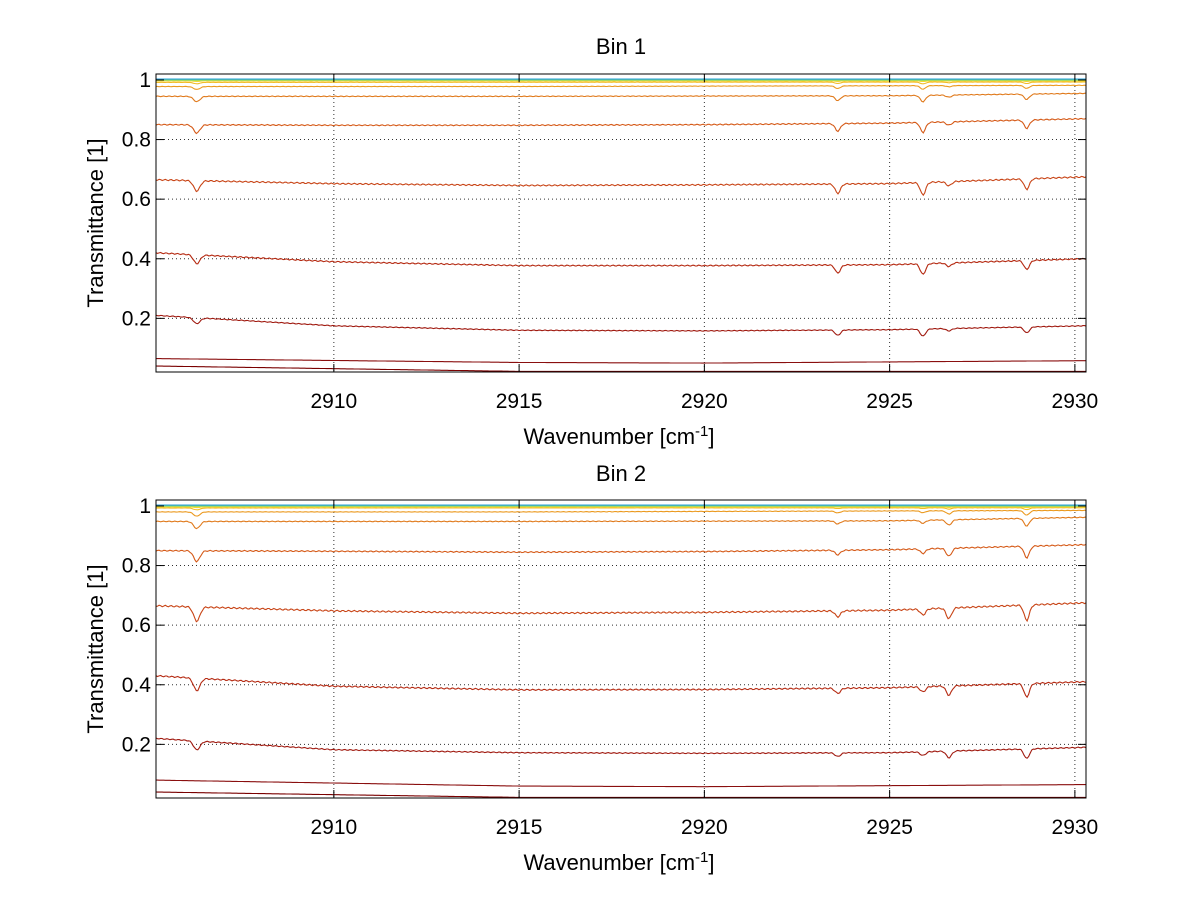  What do you see at coordinates (621, 46) in the screenshot?
I see `chart-title: Bin 1` at bounding box center [621, 46].